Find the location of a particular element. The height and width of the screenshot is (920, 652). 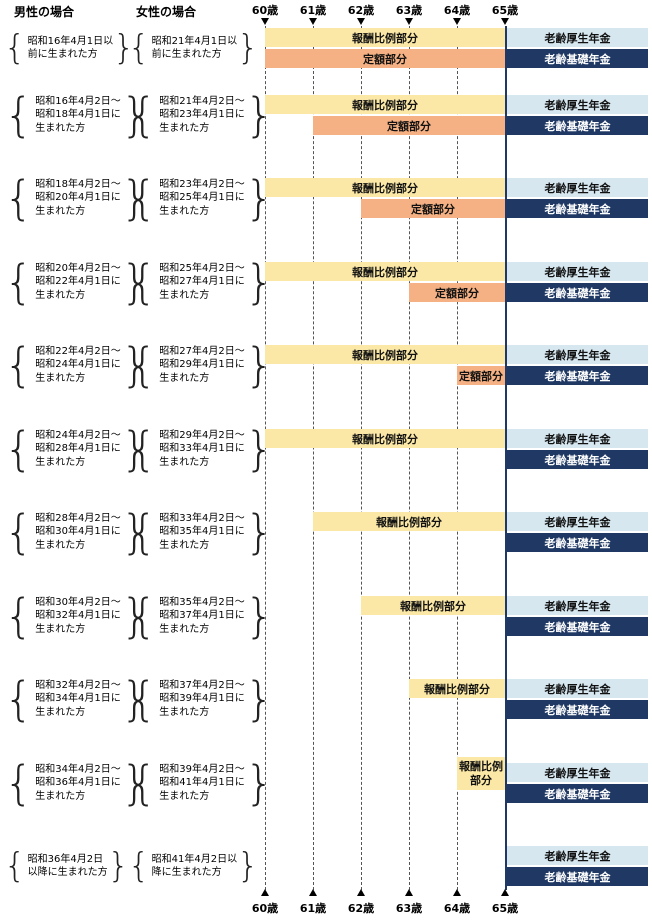

female-cohort-label: 昭和23年4月2日〜 昭和25年4月1日に 生まれた方 is located at coordinates (202, 198).